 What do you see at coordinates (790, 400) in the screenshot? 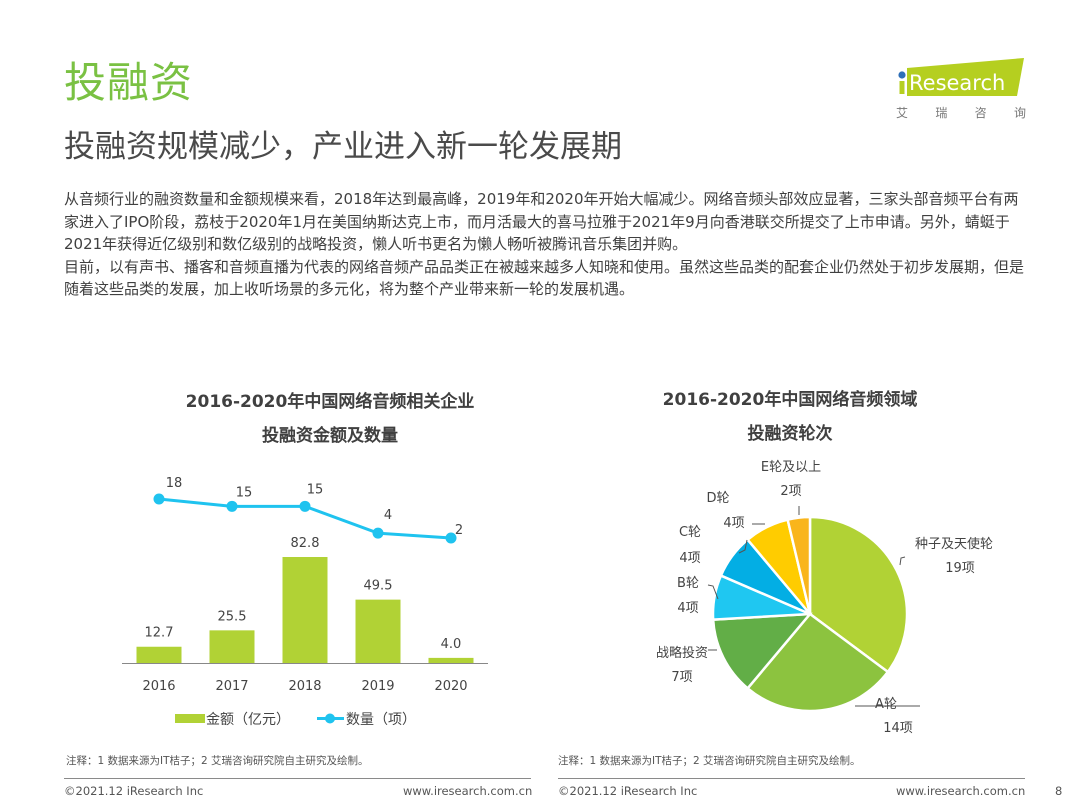
I see `pie-chart-title-line1: 2016-2020年中国网络音频领域` at bounding box center [790, 400].